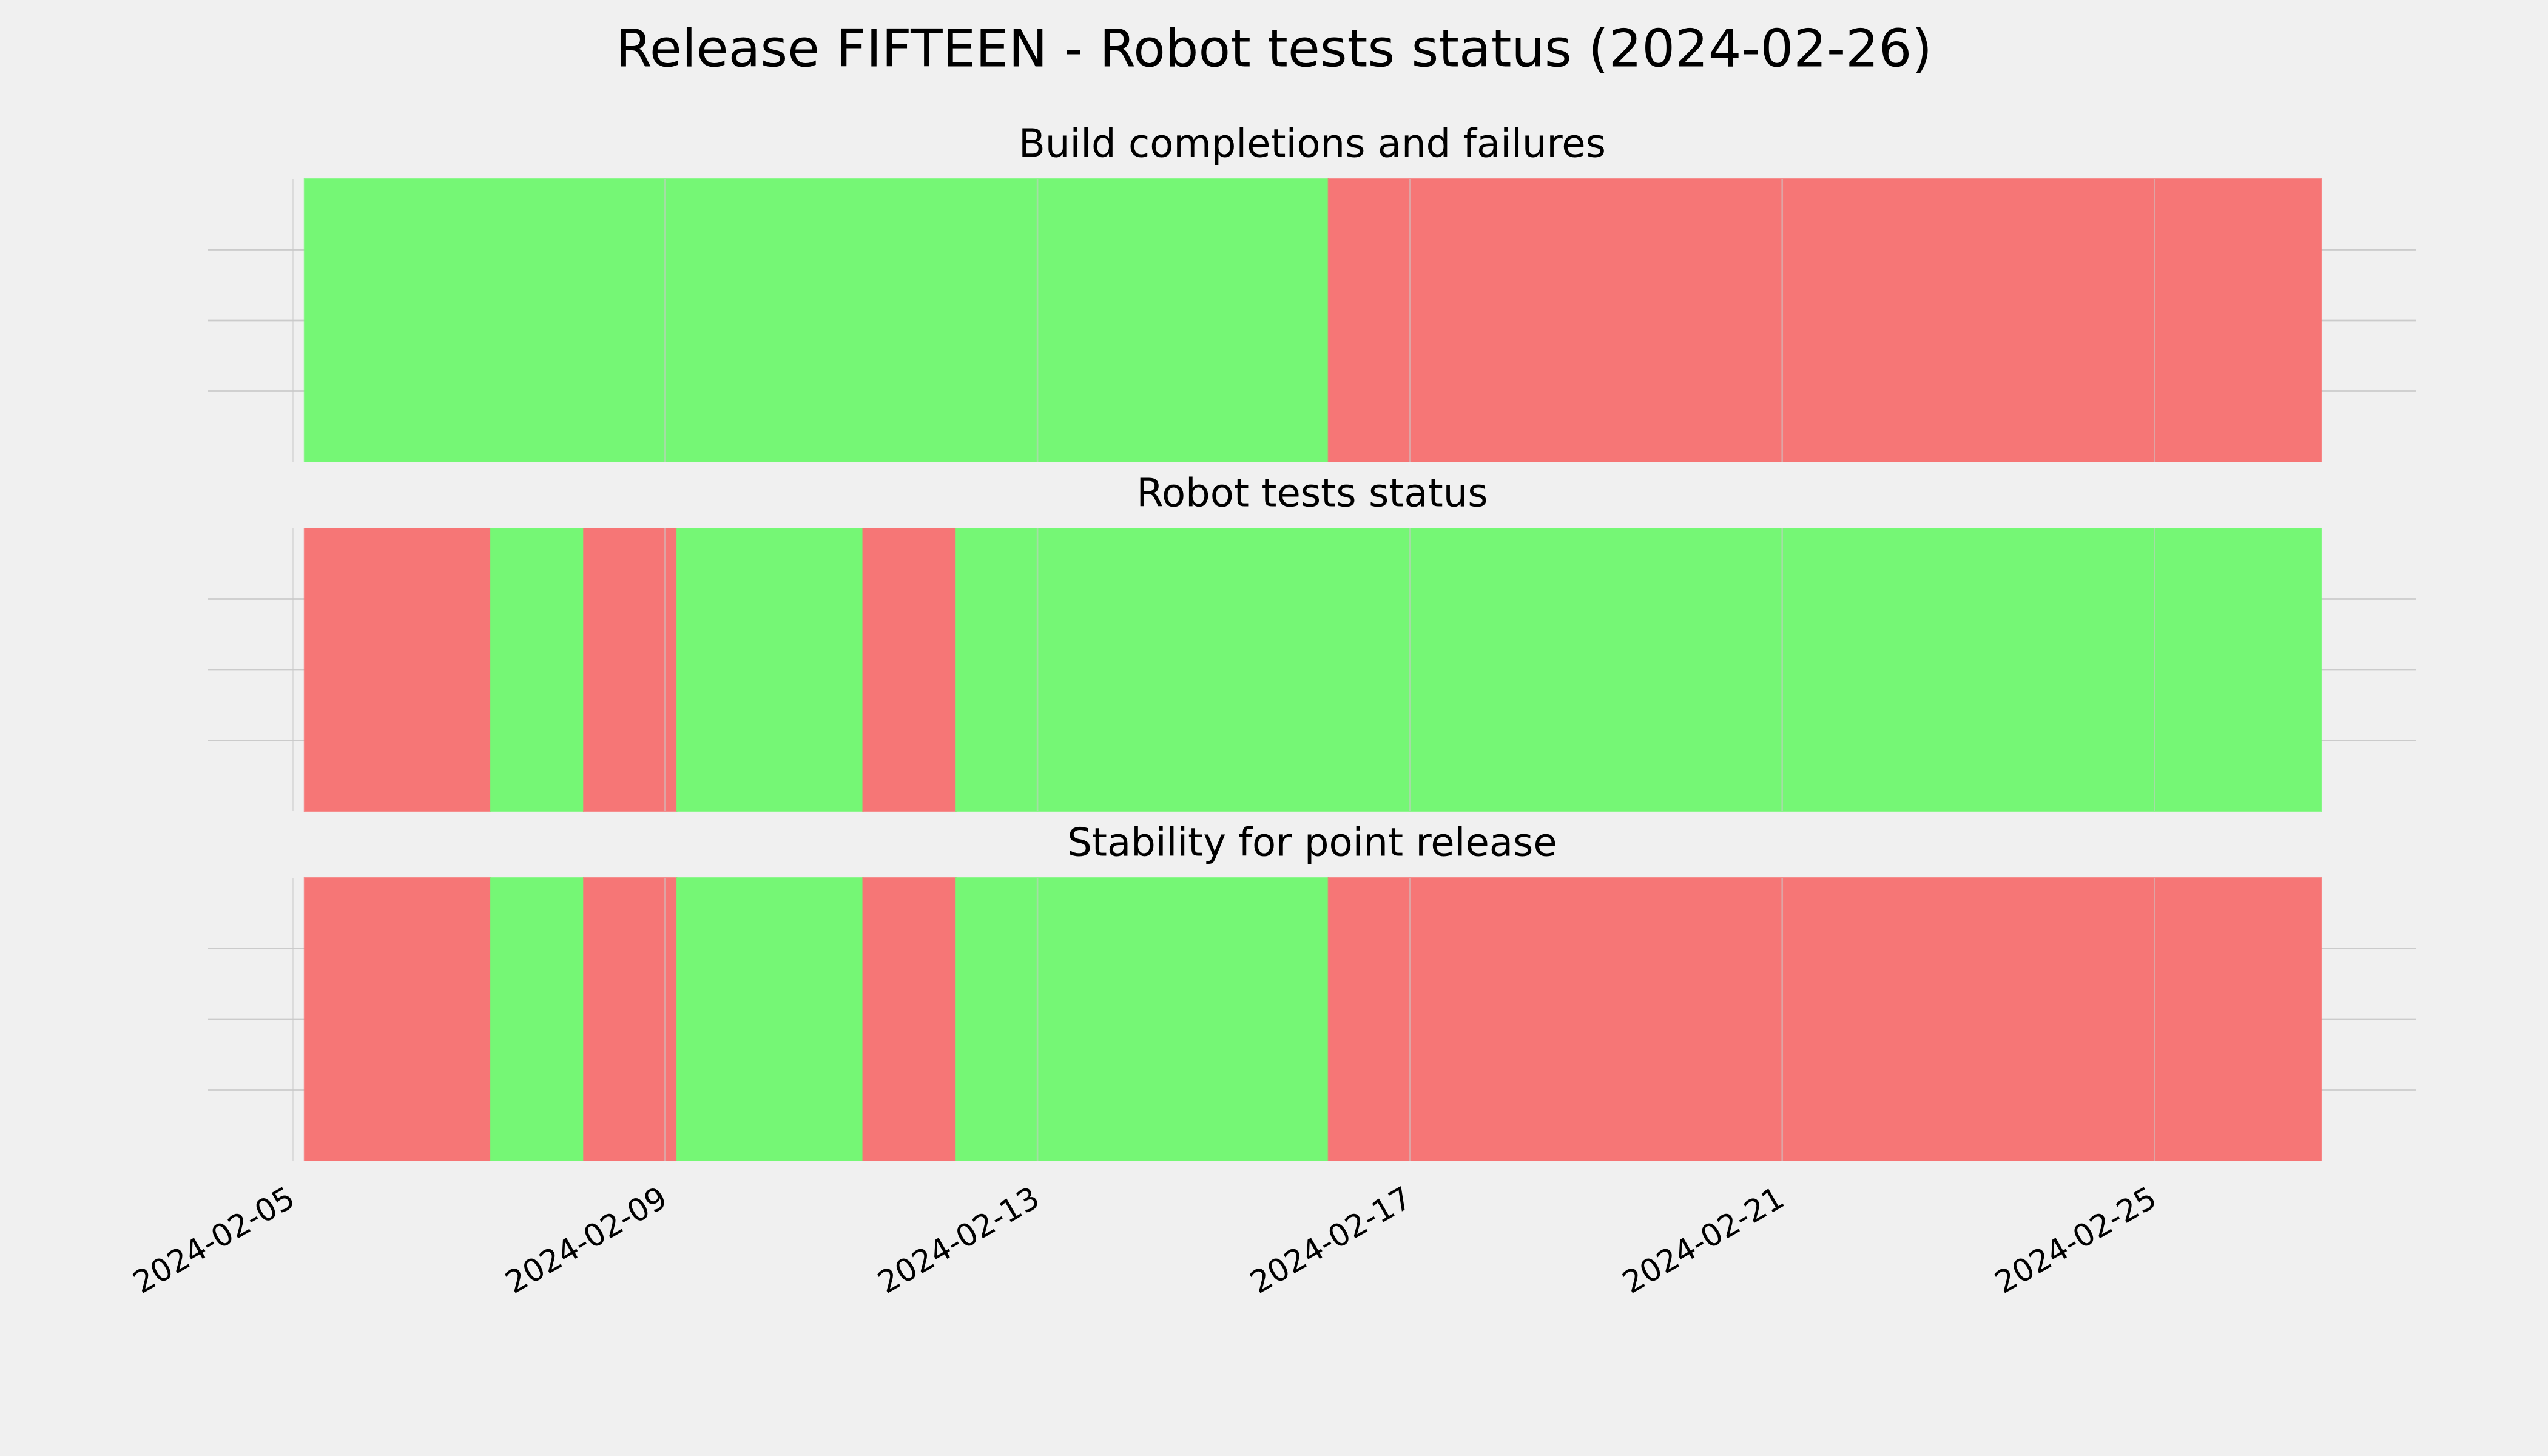  Describe the element at coordinates (1312, 843) in the screenshot. I see `subplot-title: Stability for point release` at that location.